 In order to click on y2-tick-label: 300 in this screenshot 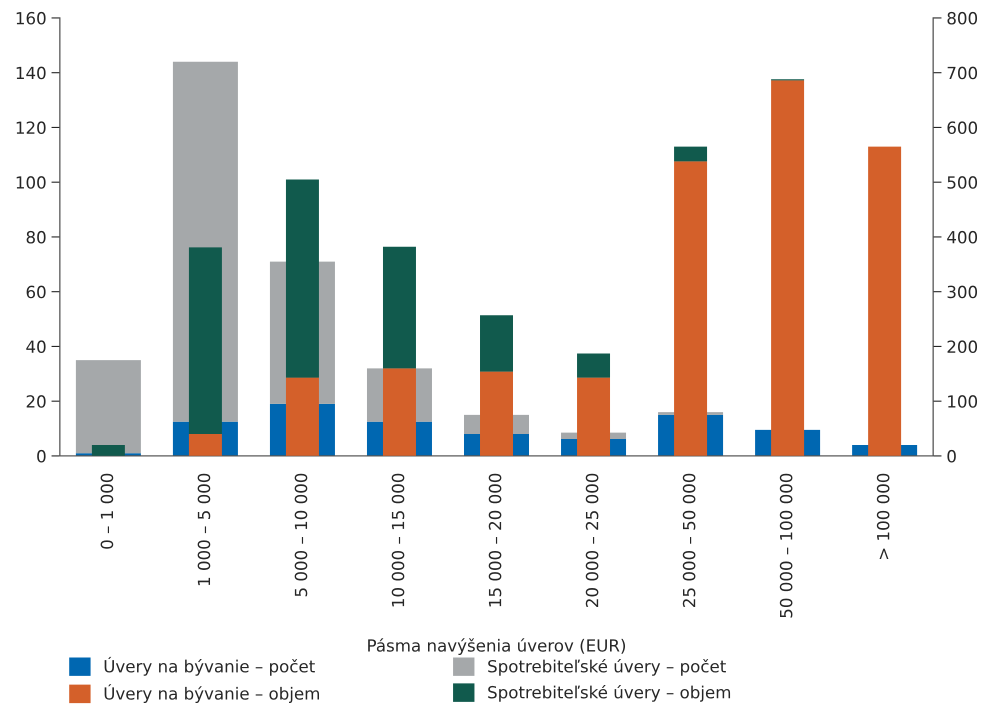, I will do `click(963, 292)`.